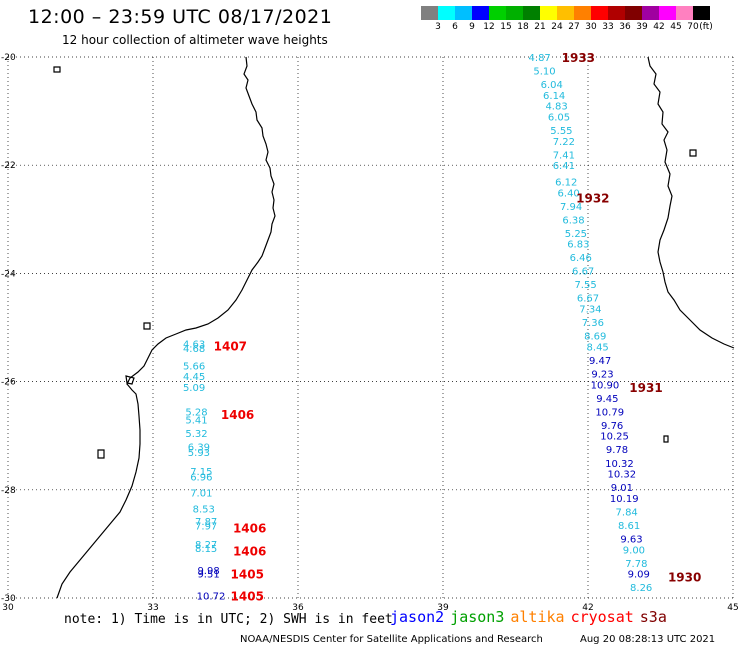 Image resolution: width=740 pixels, height=650 pixels. What do you see at coordinates (648, 639) in the screenshot?
I see `footer-timestamp: Aug 20 08:28:13 UTC 2021` at bounding box center [648, 639].